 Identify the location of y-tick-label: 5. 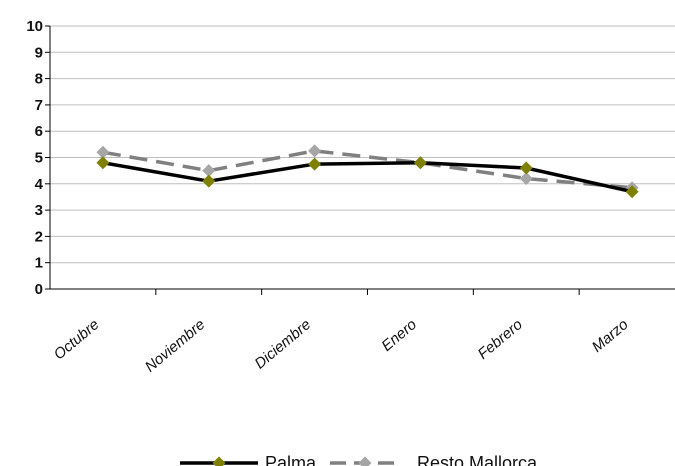
(39, 158).